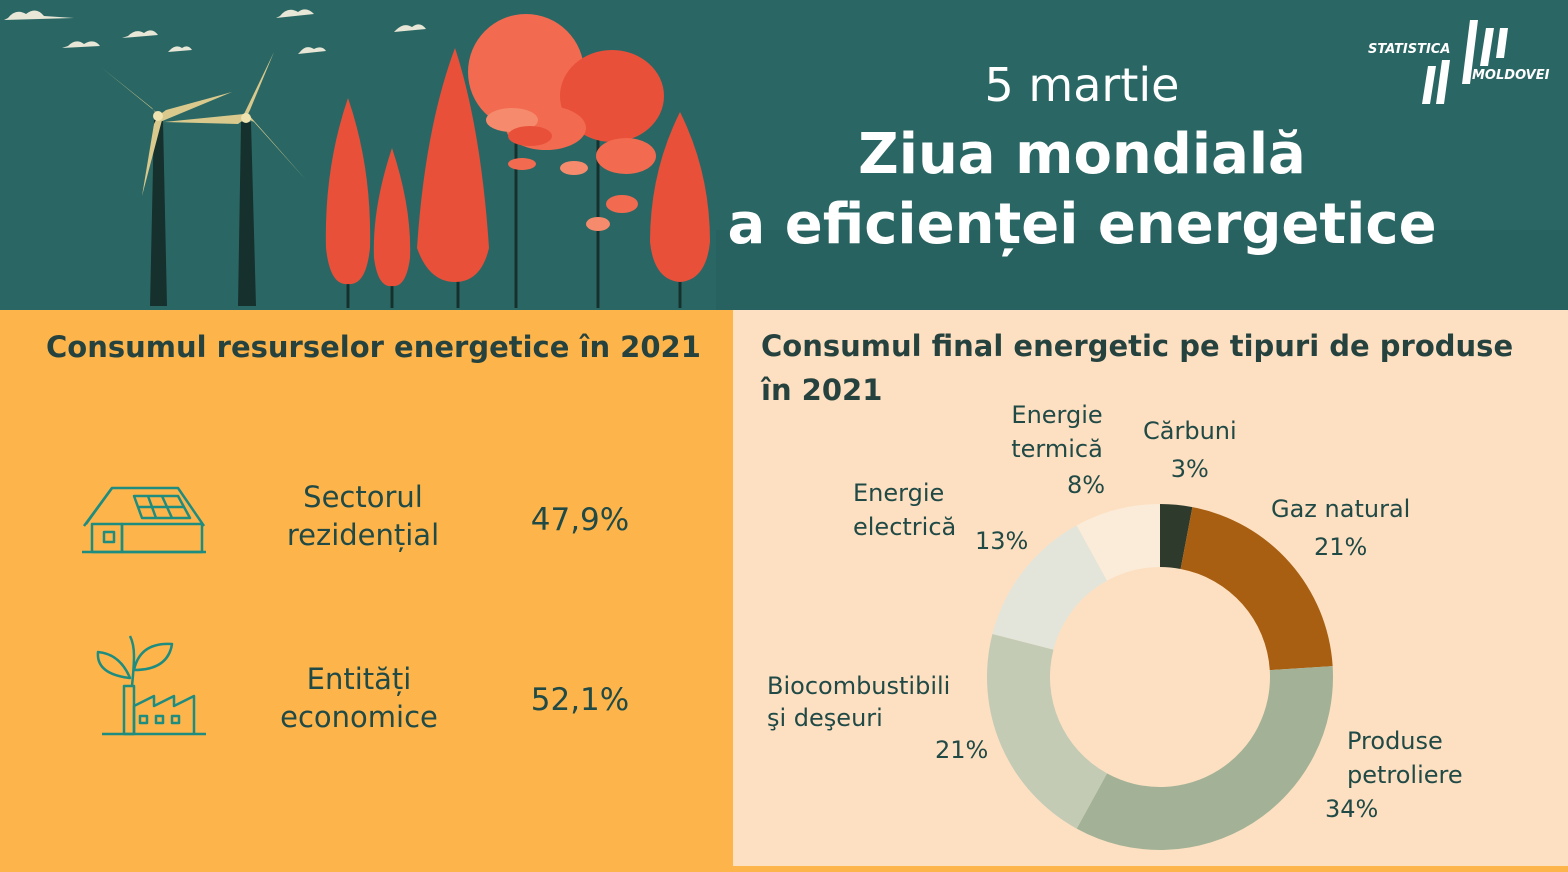 The height and width of the screenshot is (872, 1568). Describe the element at coordinates (962, 750) in the screenshot. I see `slice-value-biocombustibili: 21%` at that location.